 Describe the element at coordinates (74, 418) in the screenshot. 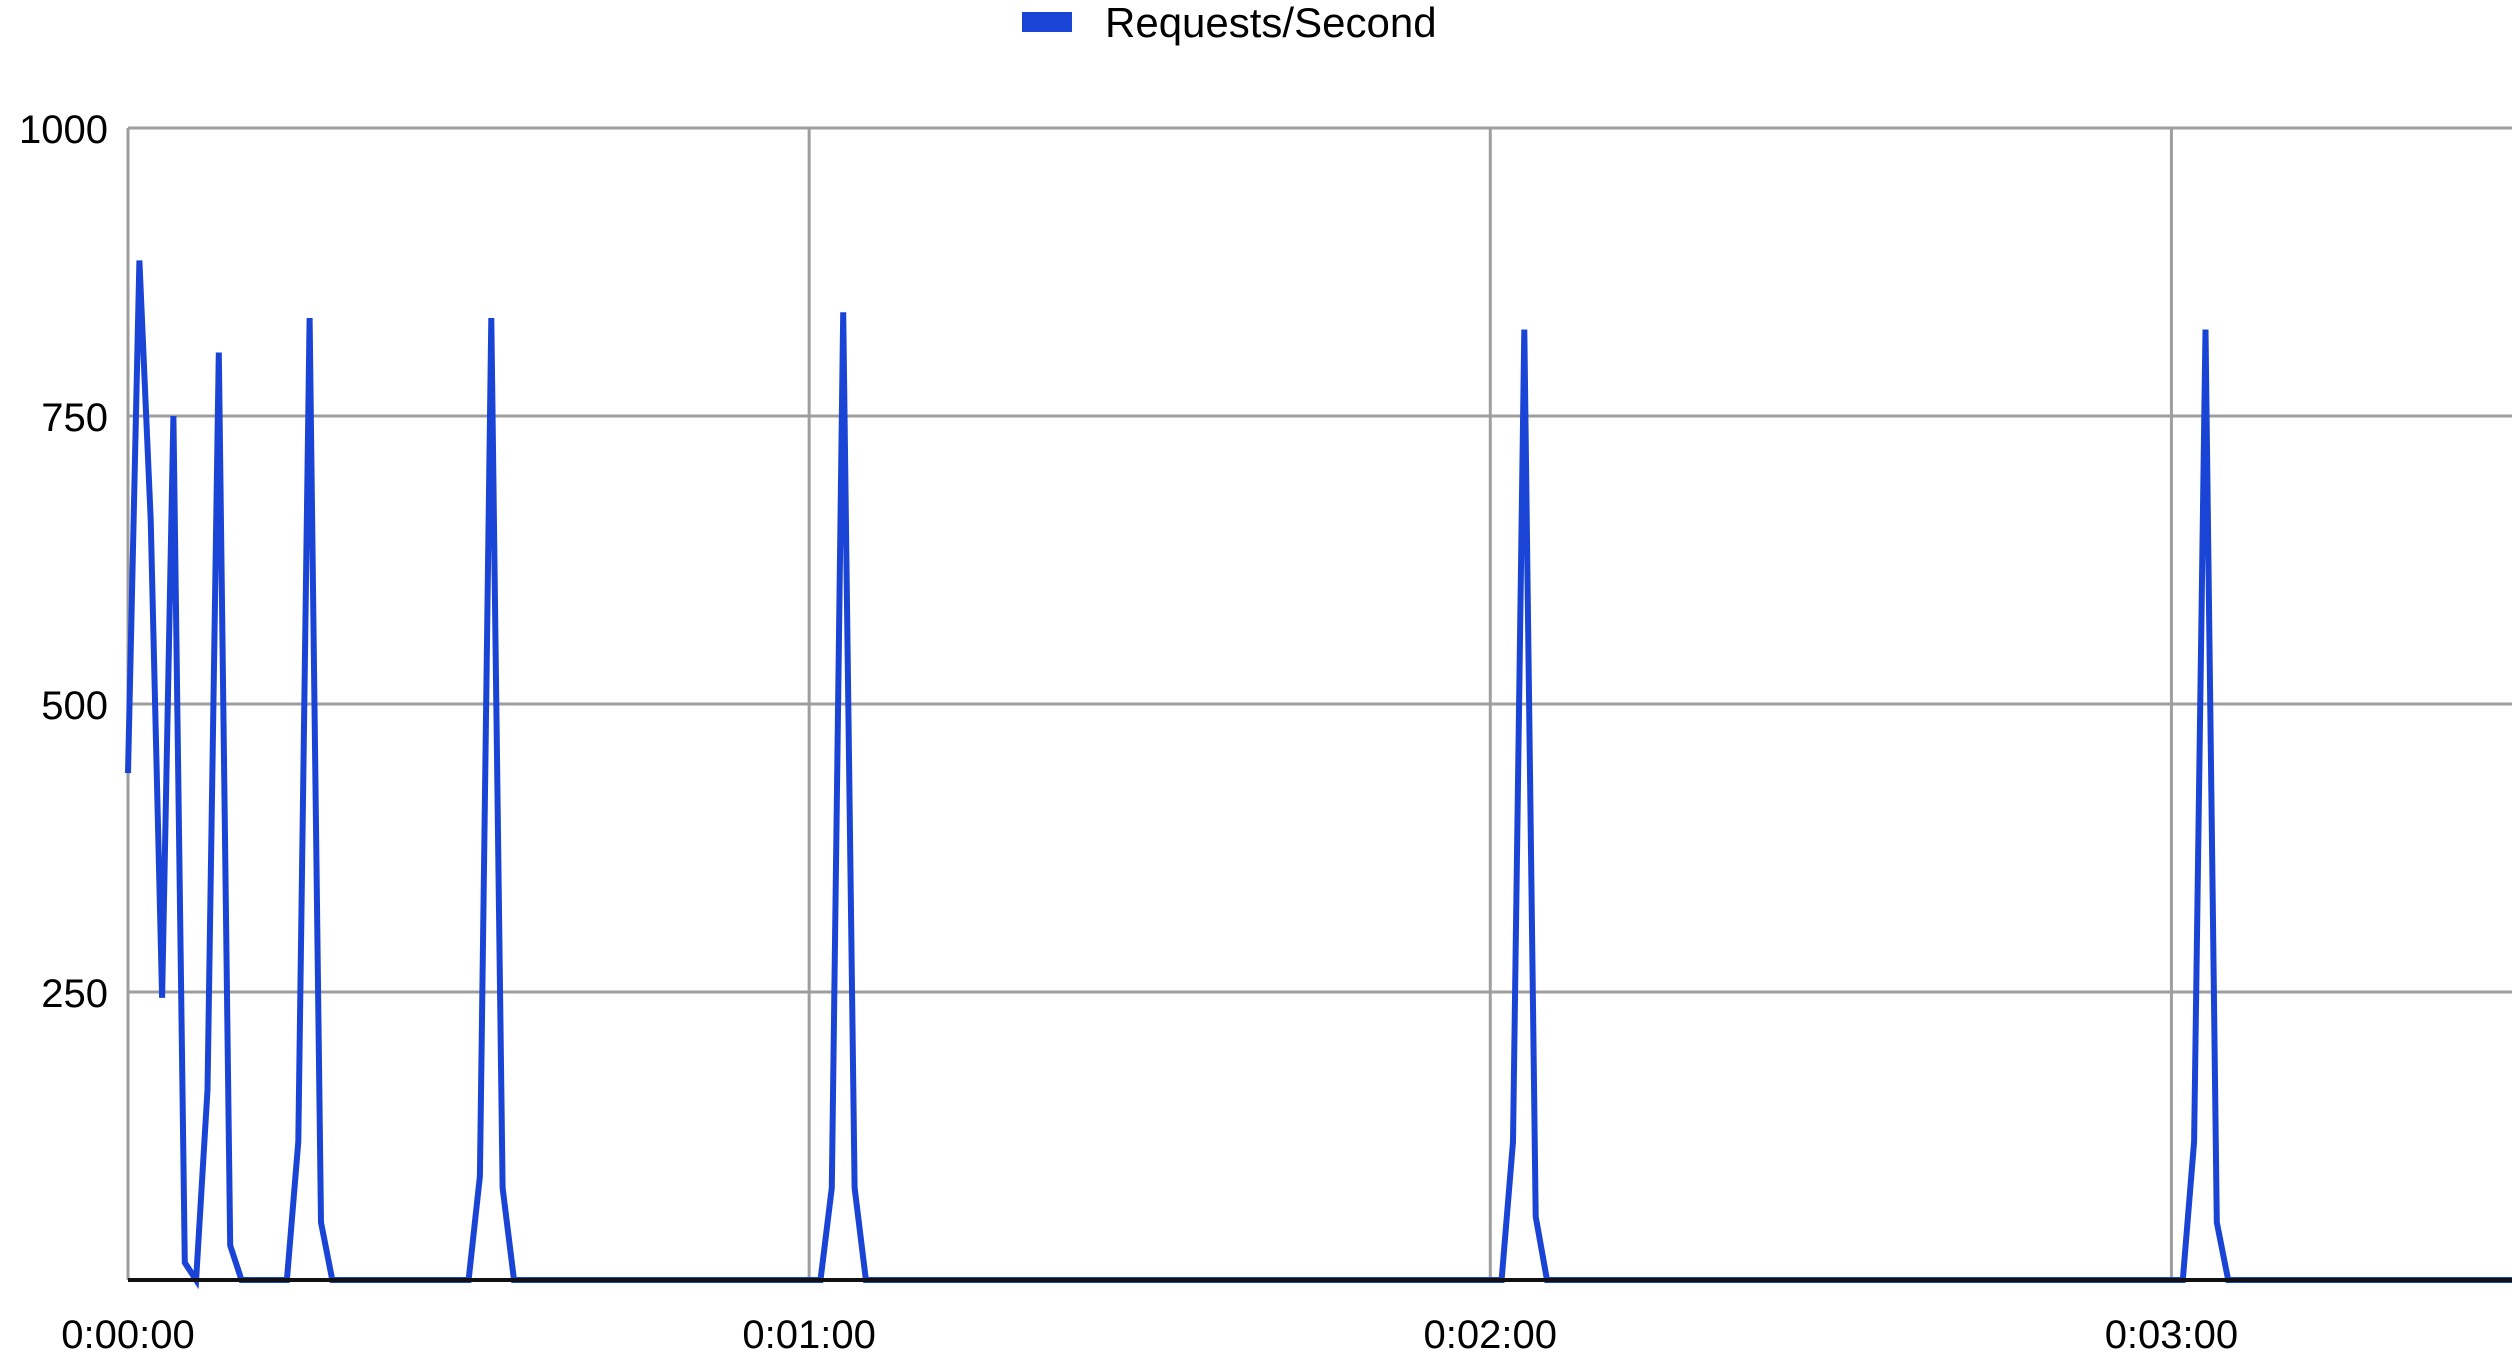

I see `y-tick-label: 750` at that location.